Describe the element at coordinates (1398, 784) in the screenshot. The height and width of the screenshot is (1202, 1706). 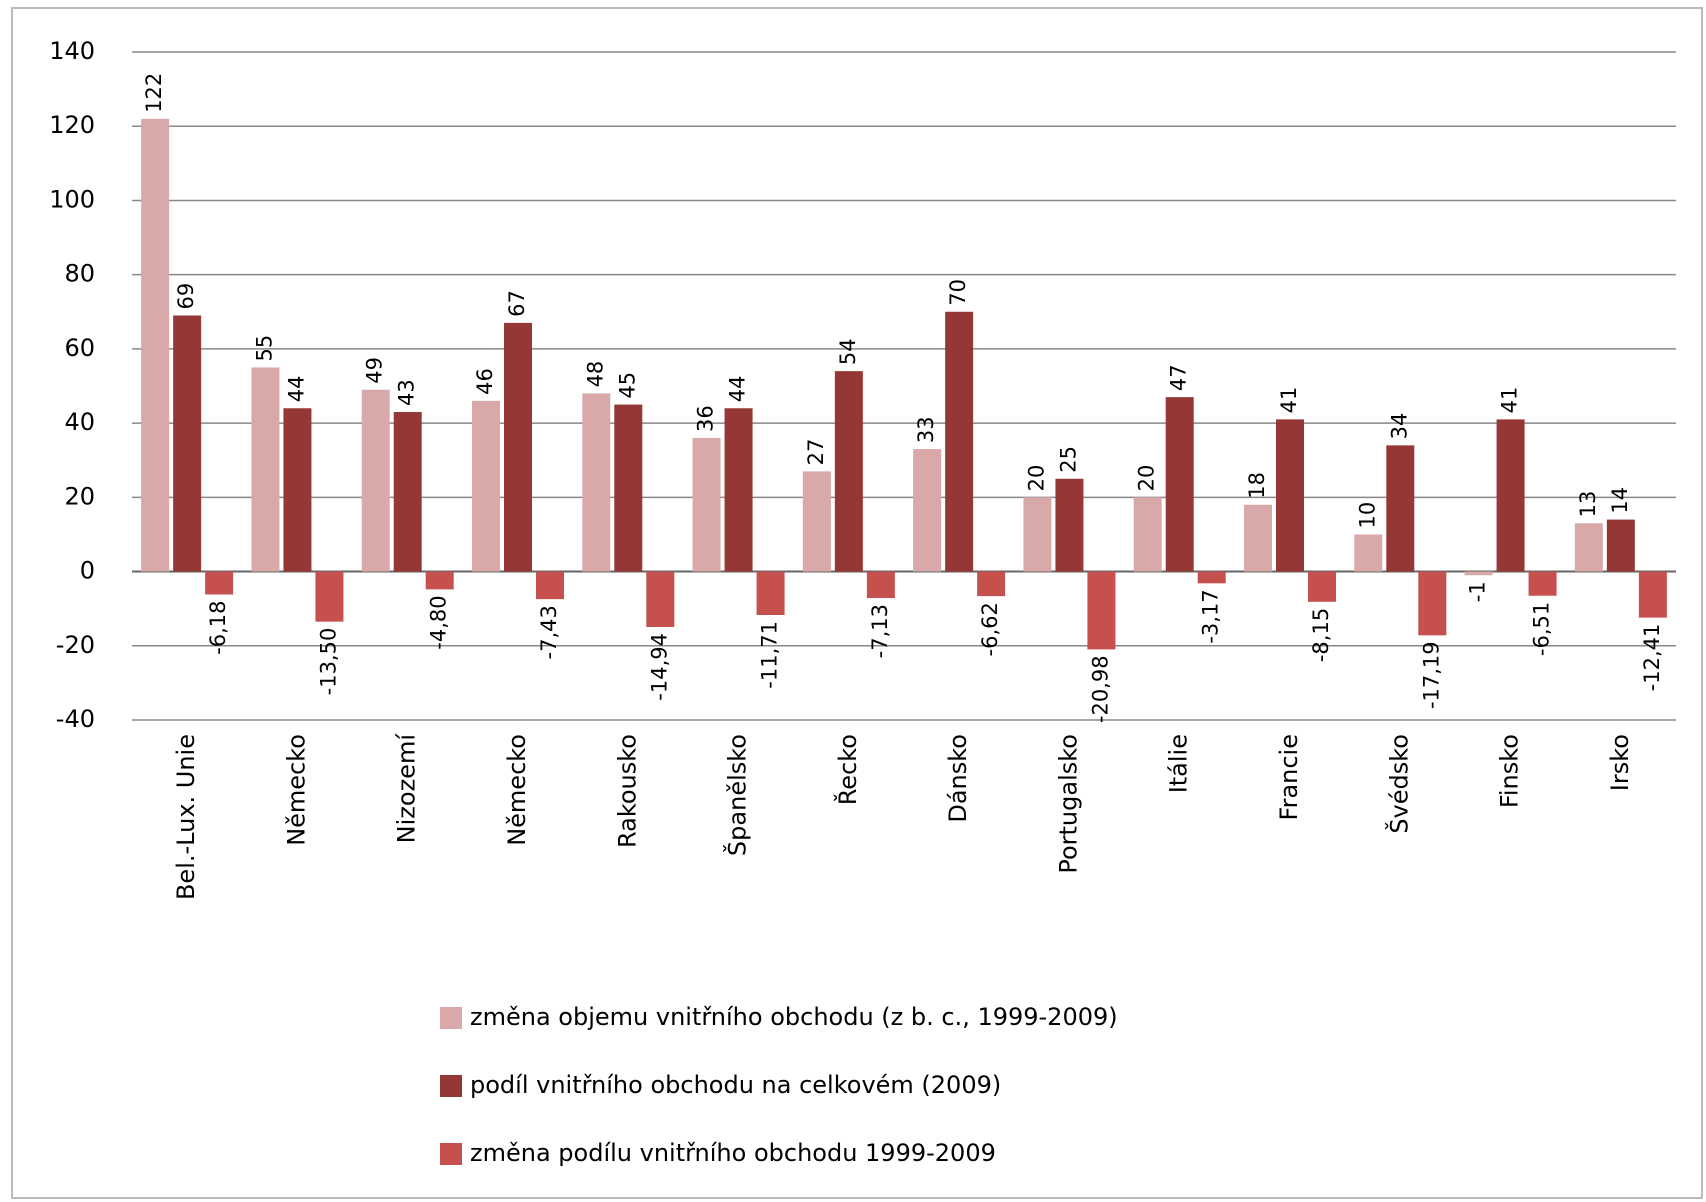
I see `x-tick-label: Švédsko` at that location.